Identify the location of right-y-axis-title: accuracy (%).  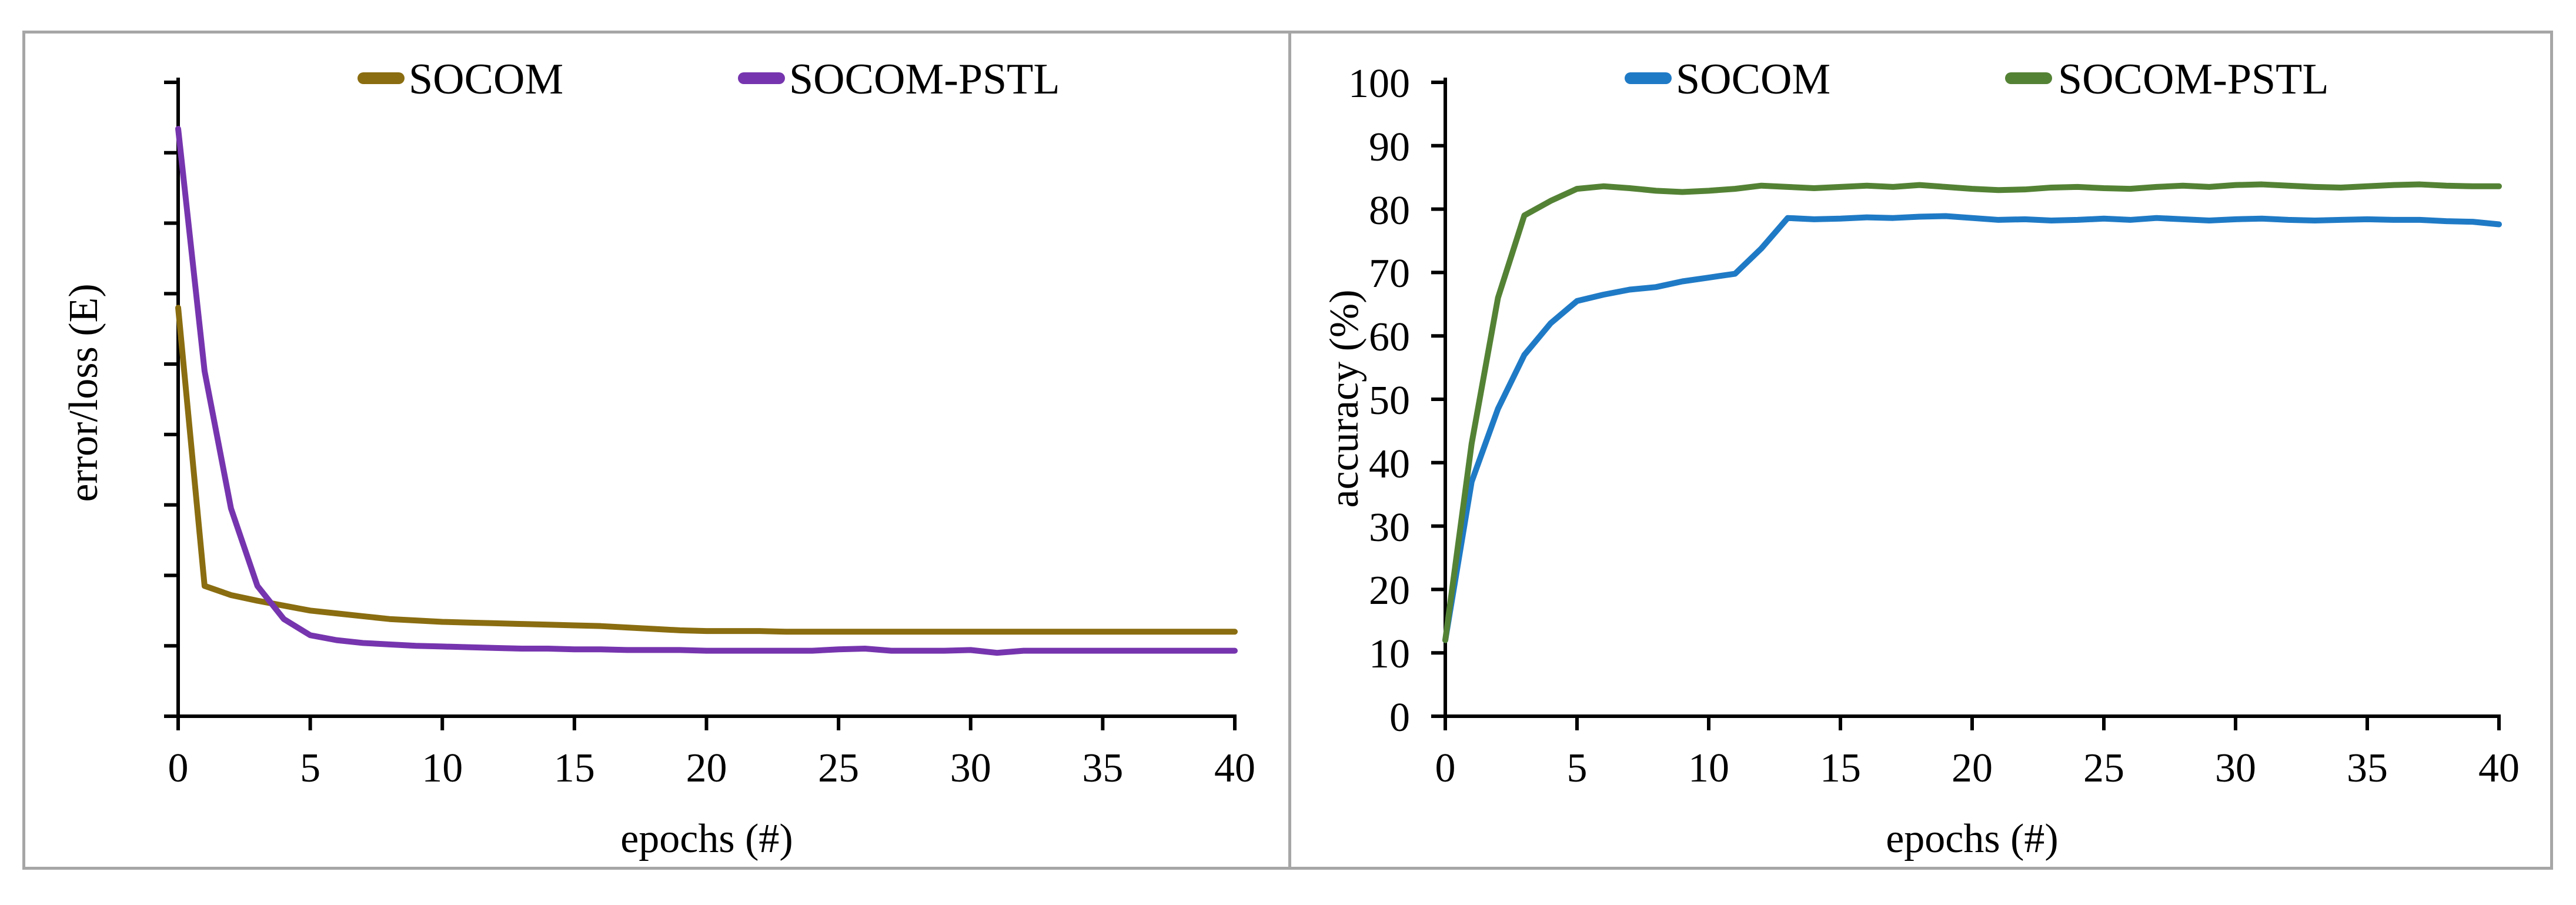
(1344, 398).